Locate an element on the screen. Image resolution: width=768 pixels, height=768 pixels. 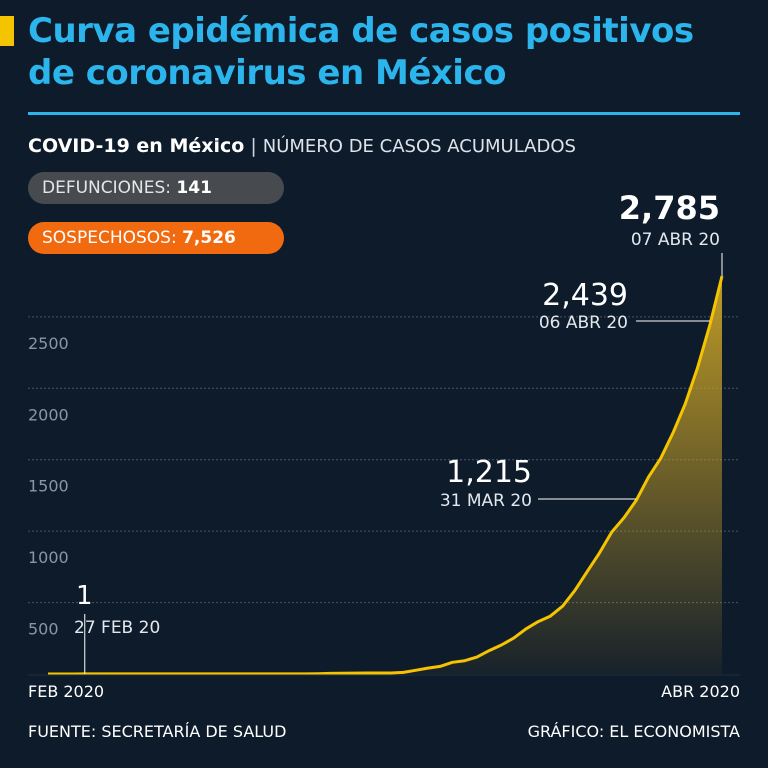
sospechosos-badge: SOSPECHOSOS: 7,526 is located at coordinates (156, 238).